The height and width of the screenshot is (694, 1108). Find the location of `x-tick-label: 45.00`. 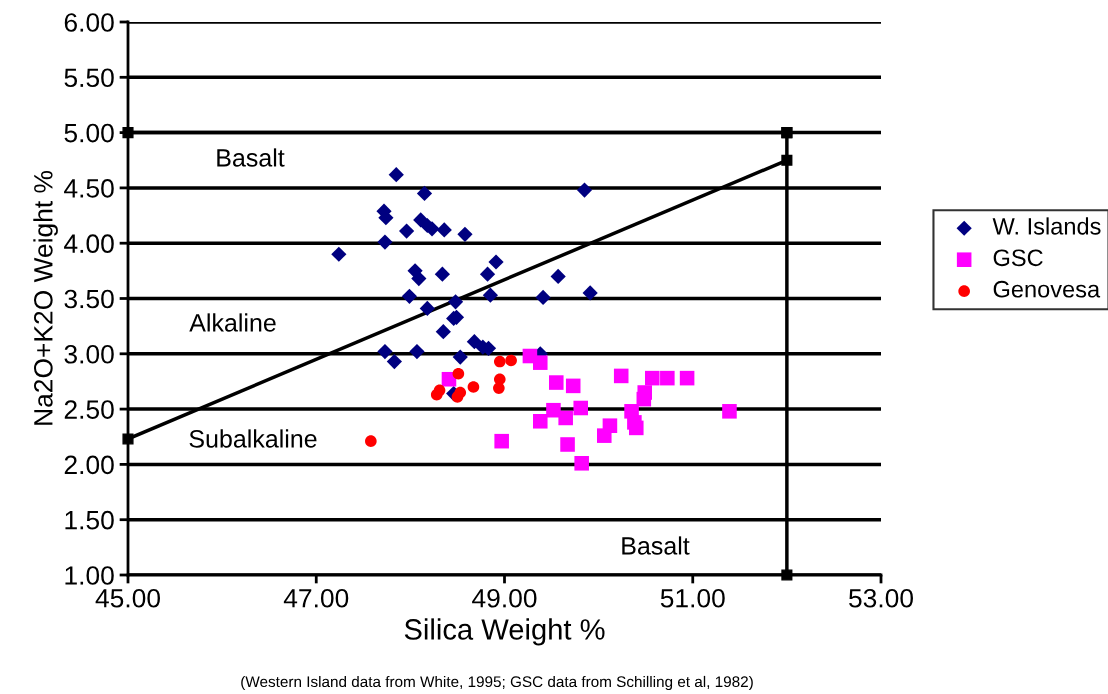

x-tick-label: 45.00 is located at coordinates (127, 598).